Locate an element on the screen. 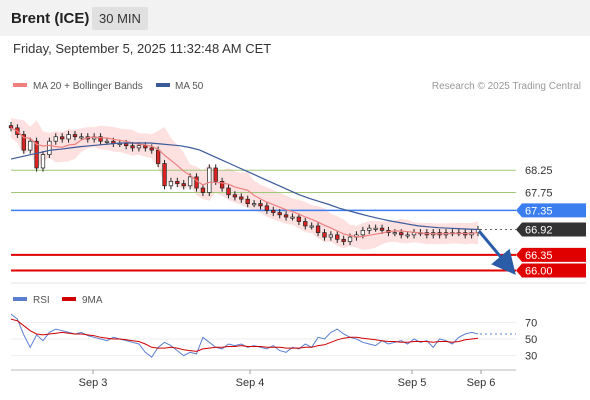  x-tick-label-1: Sep 4 is located at coordinates (250, 383).